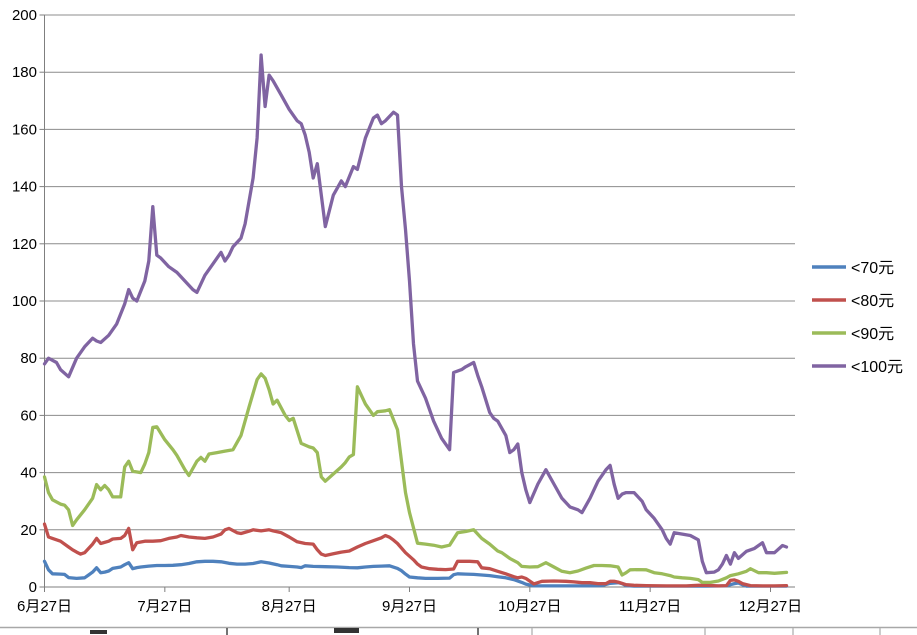  What do you see at coordinates (28, 530) in the screenshot?
I see `y-axis-label-20: 20` at bounding box center [28, 530].